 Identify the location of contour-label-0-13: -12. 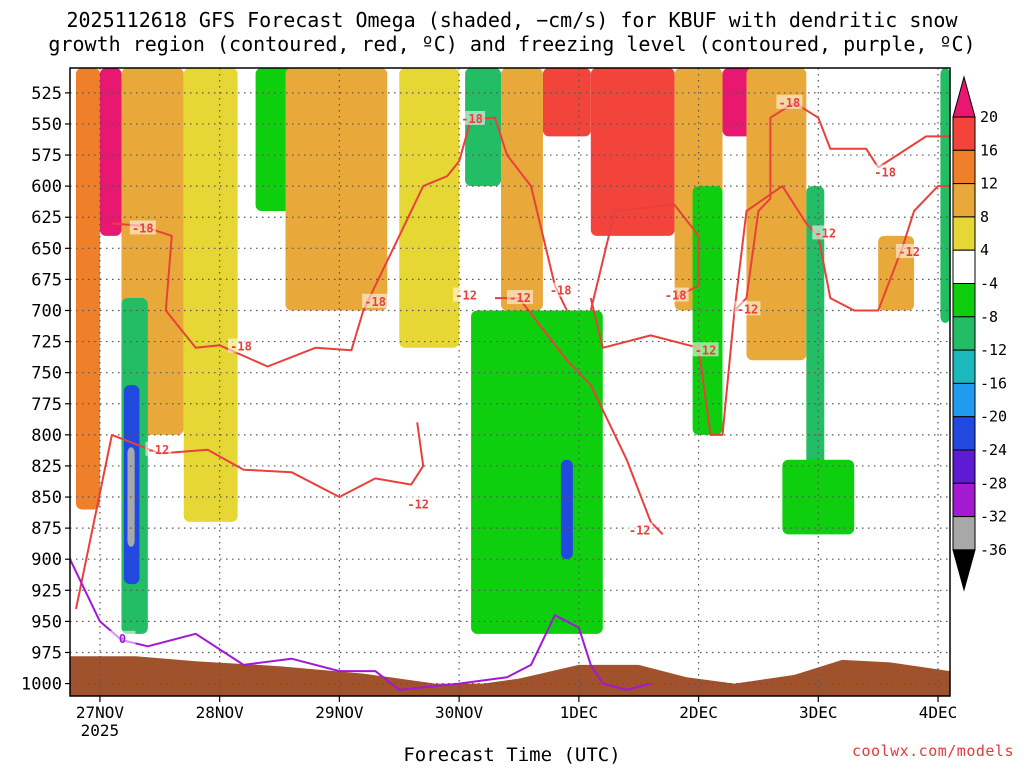
(706, 350).